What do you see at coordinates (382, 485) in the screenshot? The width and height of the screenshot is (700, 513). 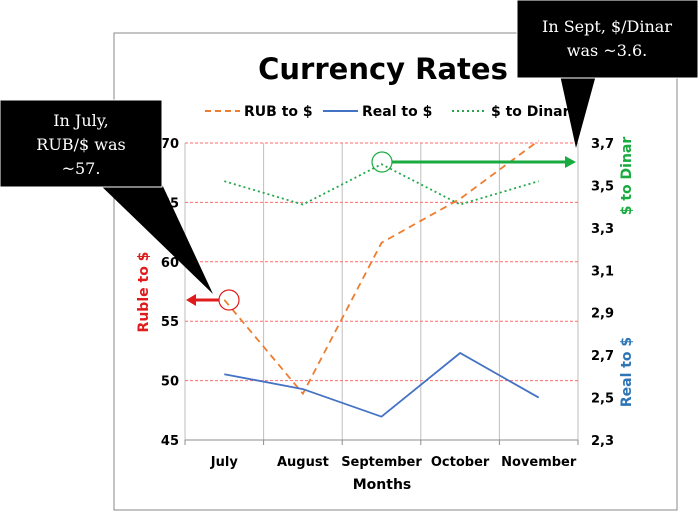 I see `x-axis-title: Months` at bounding box center [382, 485].